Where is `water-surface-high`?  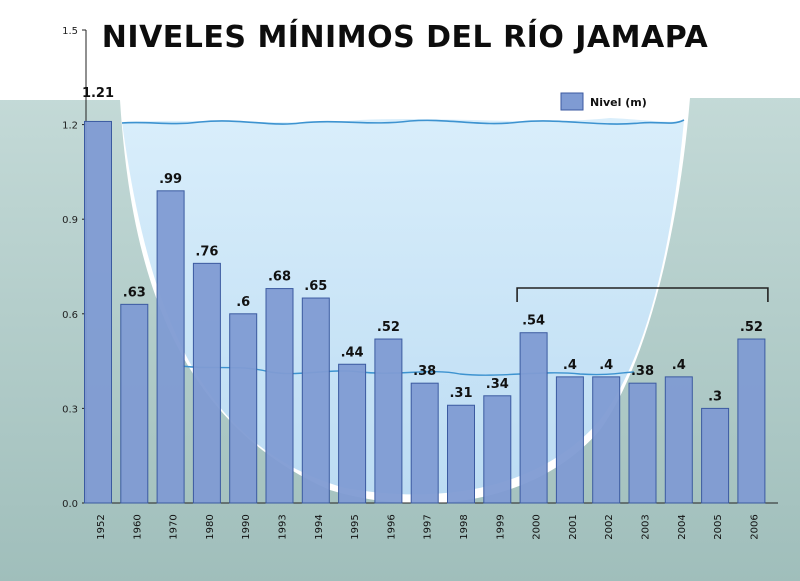 water-surface-high is located at coordinates (403, 122).